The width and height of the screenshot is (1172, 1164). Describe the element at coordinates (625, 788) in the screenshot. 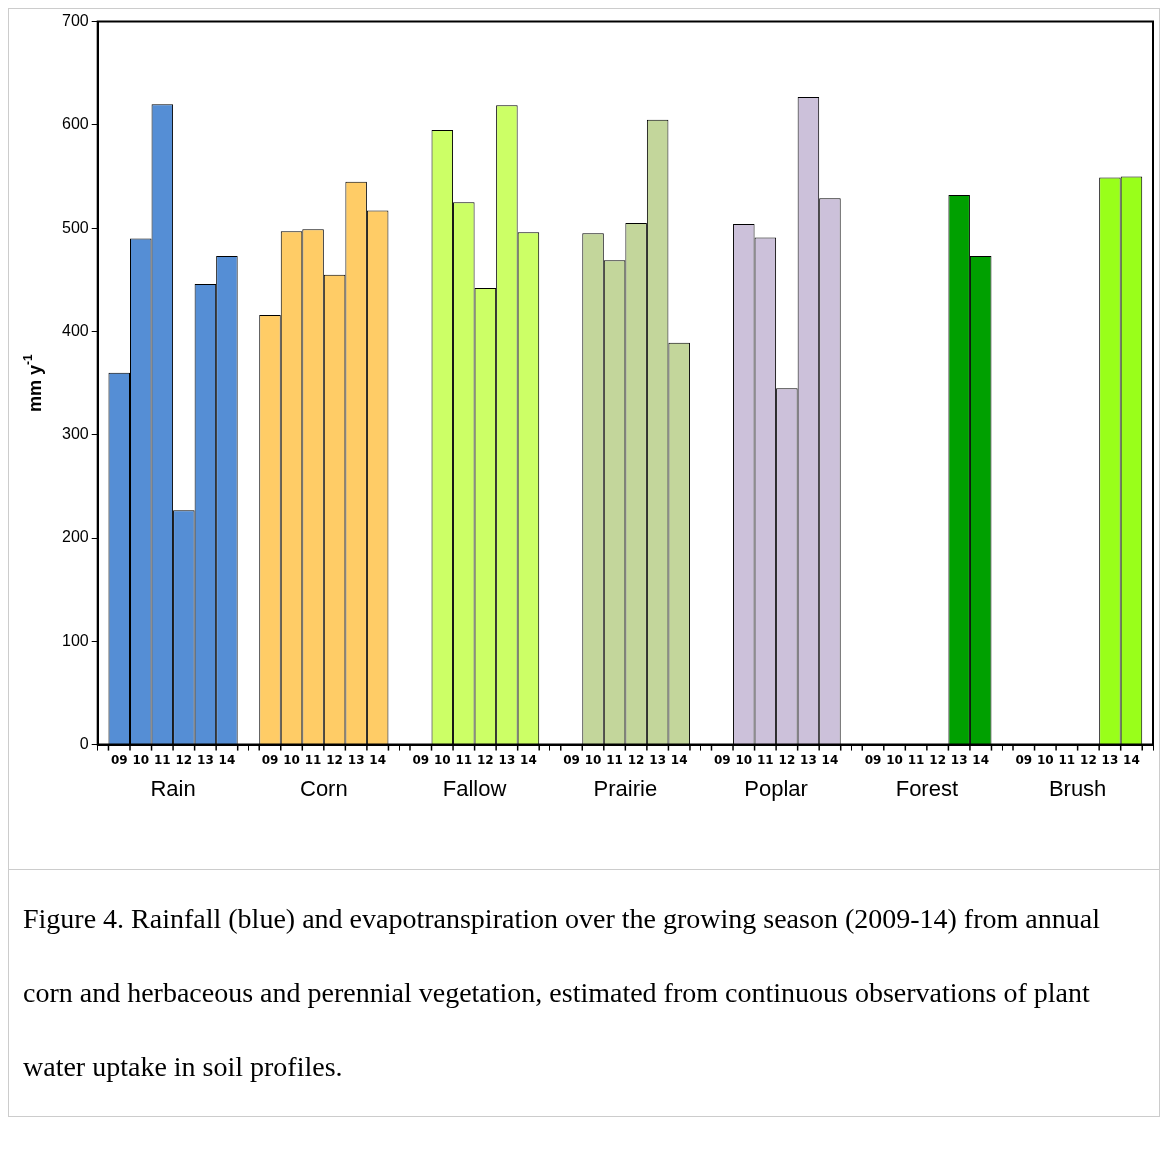

I see `x-tick-label: Prairie` at that location.